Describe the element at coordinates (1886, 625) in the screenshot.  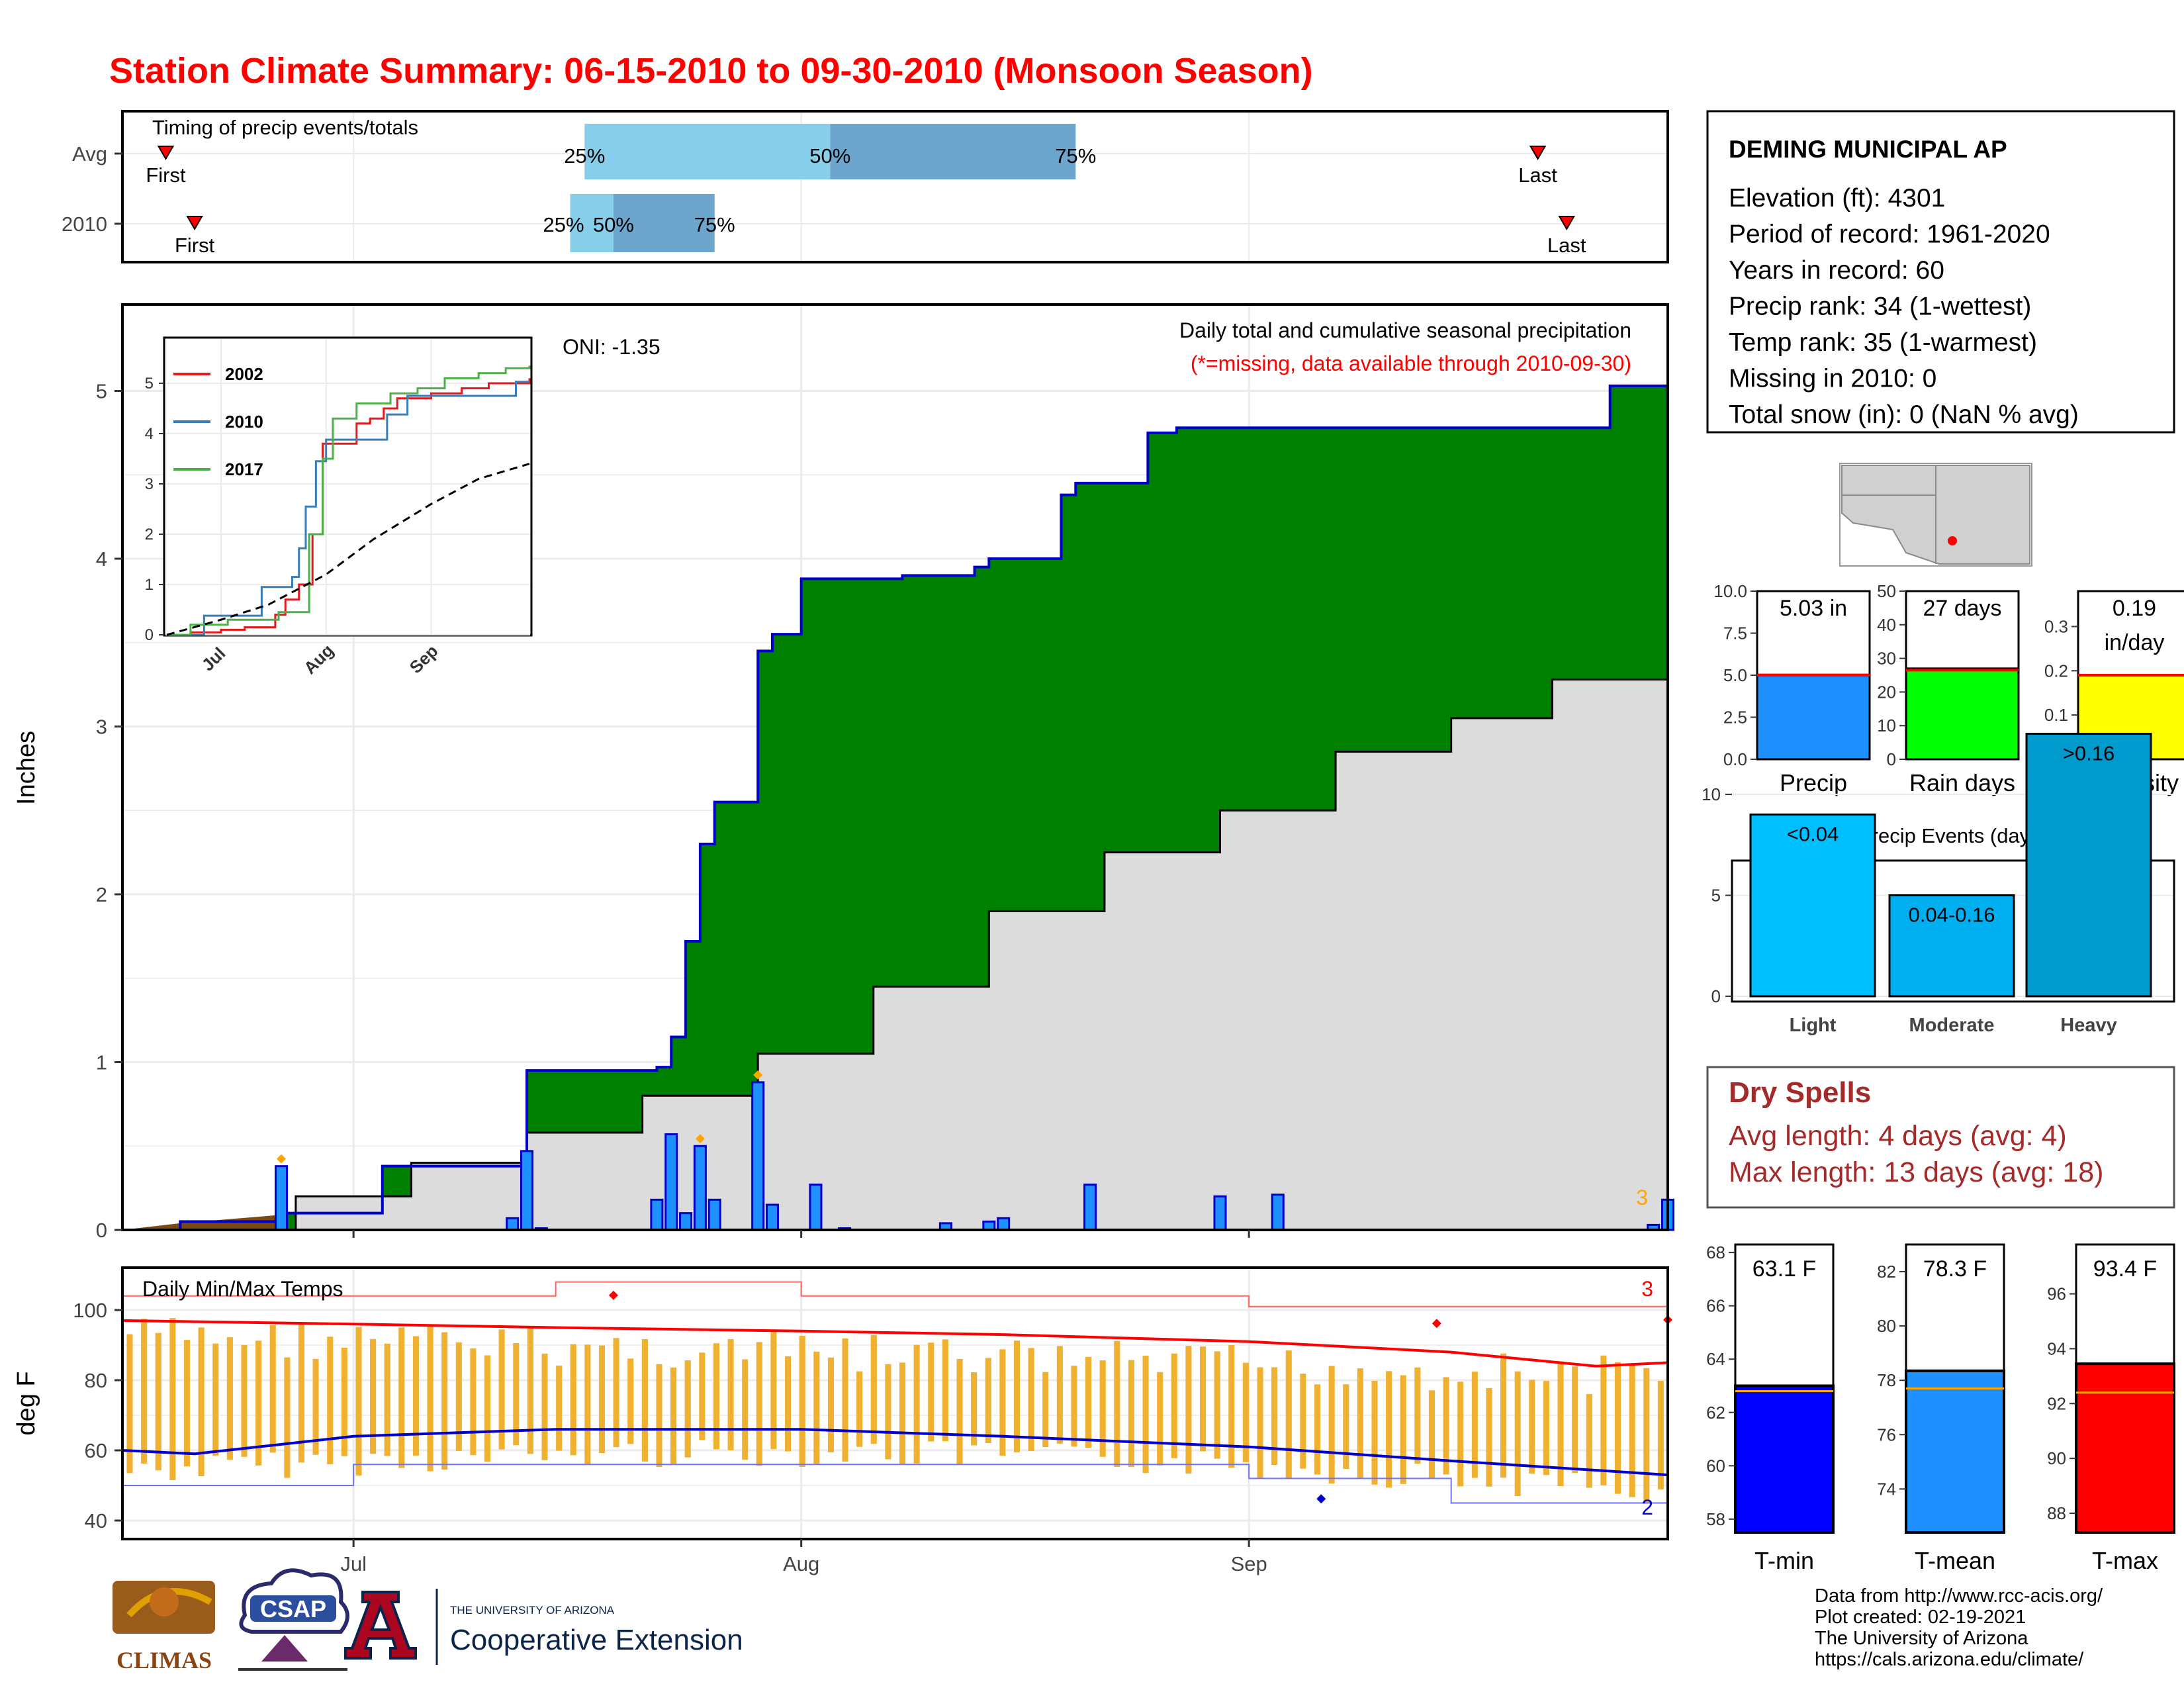
I see `mini-bar-tick-label: 40` at that location.